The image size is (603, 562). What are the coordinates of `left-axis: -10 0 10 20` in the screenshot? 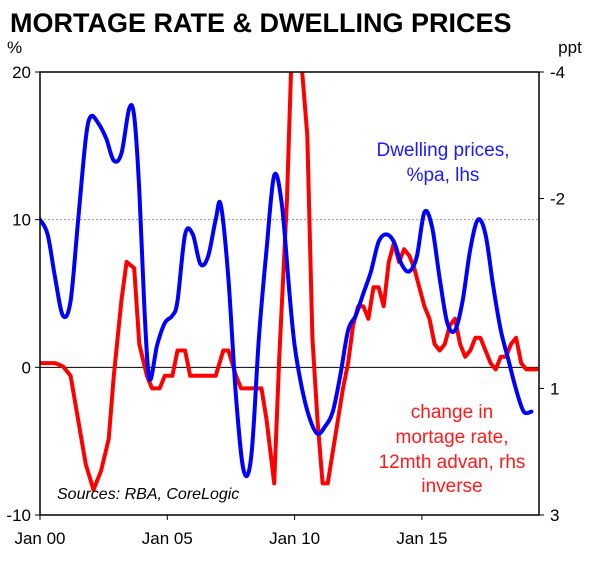 It's located at (23, 294).